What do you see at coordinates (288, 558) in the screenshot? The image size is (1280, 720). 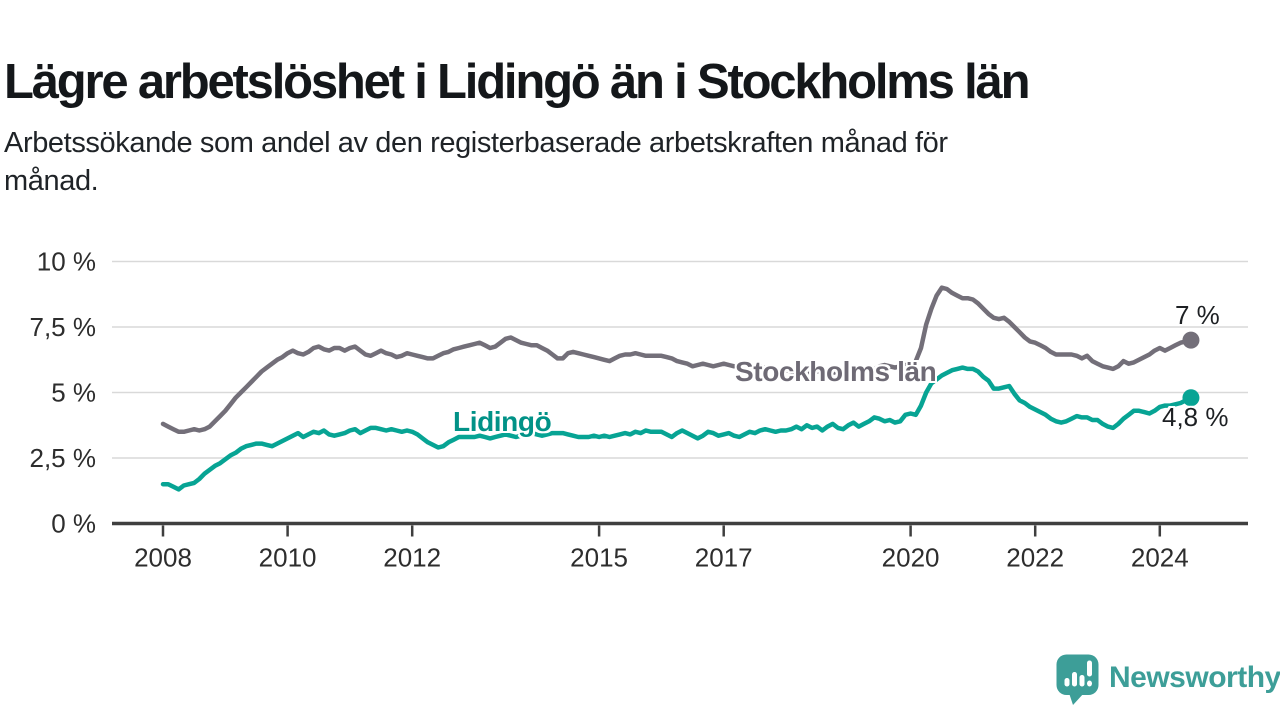 I see `x-tick-label: 2010` at bounding box center [288, 558].